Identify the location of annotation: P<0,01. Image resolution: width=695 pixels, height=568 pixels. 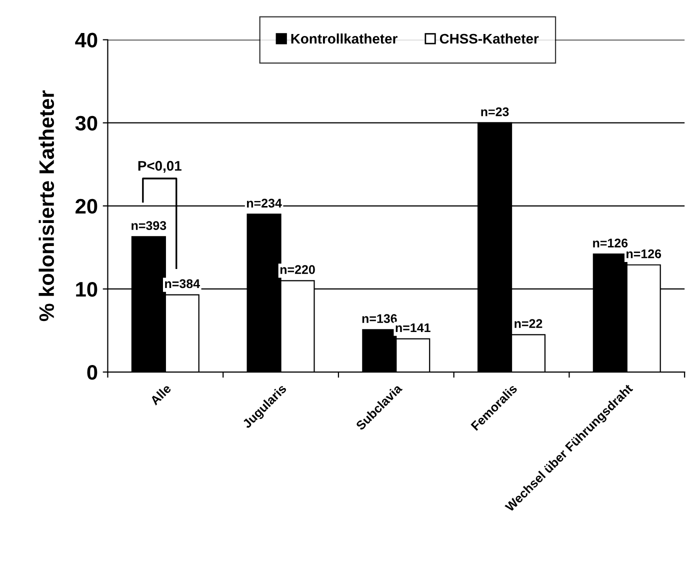
(160, 166).